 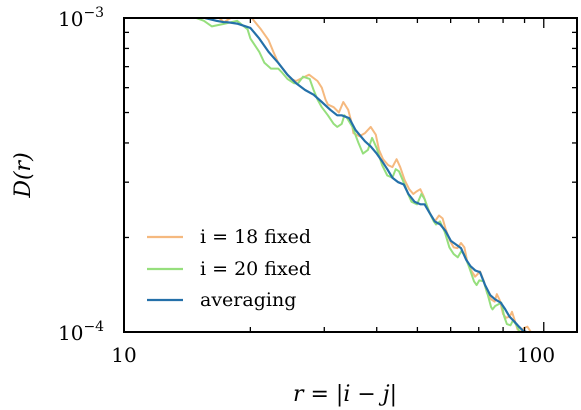 I want to click on y-tick-label-top: 10−3, so click(x=81, y=18).